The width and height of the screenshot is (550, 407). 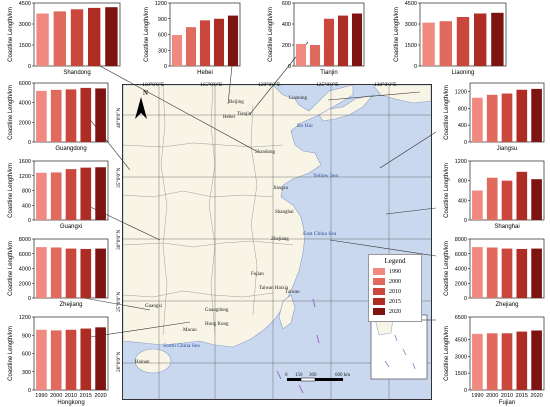 What do you see at coordinates (395, 271) in the screenshot?
I see `legend-label: 1990` at bounding box center [395, 271].